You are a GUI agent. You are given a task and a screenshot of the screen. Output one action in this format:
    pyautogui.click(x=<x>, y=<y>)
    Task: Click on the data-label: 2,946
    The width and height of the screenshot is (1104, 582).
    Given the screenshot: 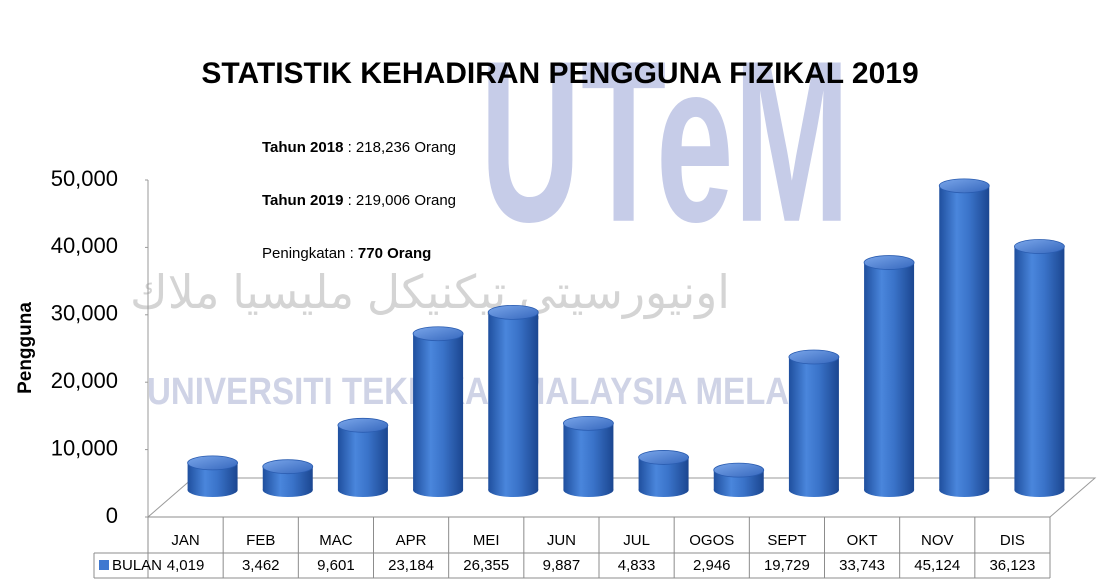 What is the action you would take?
    pyautogui.click(x=712, y=565)
    